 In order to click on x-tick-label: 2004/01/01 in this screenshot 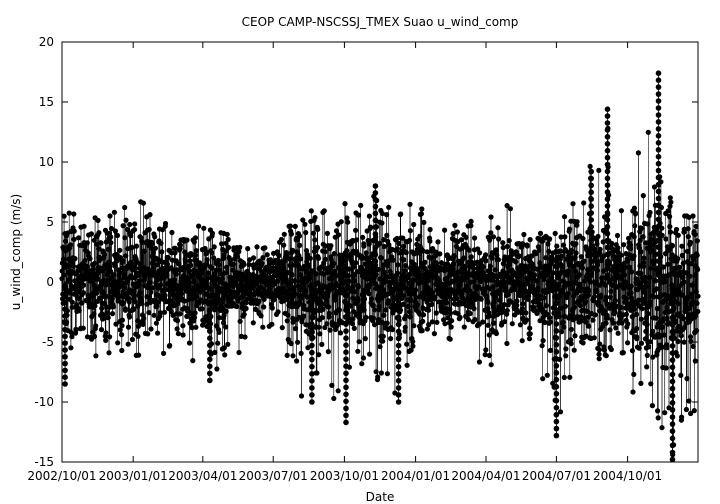, I will do `click(415, 476)`.